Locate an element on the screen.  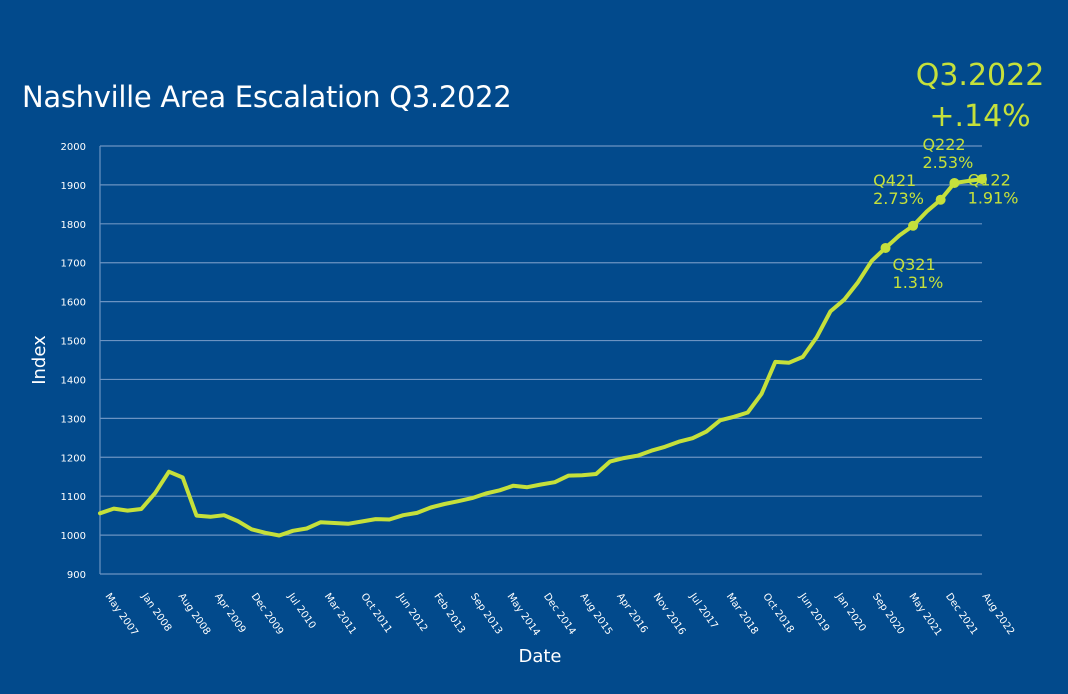
x-tick-label: Feb 2013 is located at coordinates (449, 613).